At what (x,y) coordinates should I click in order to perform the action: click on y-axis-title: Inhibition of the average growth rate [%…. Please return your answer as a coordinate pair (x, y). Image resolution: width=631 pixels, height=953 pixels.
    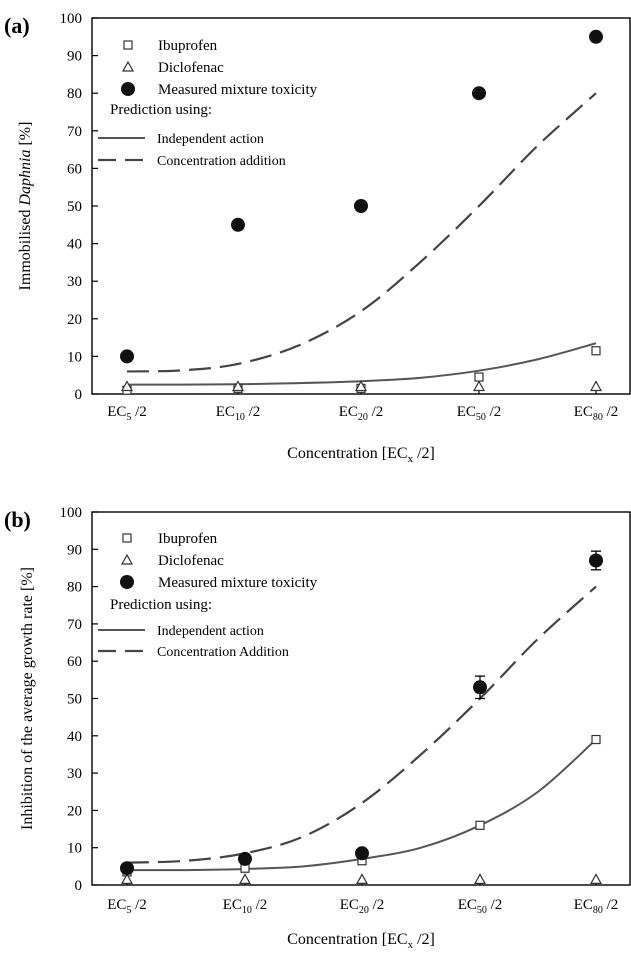
    Looking at the image, I should click on (27, 698).